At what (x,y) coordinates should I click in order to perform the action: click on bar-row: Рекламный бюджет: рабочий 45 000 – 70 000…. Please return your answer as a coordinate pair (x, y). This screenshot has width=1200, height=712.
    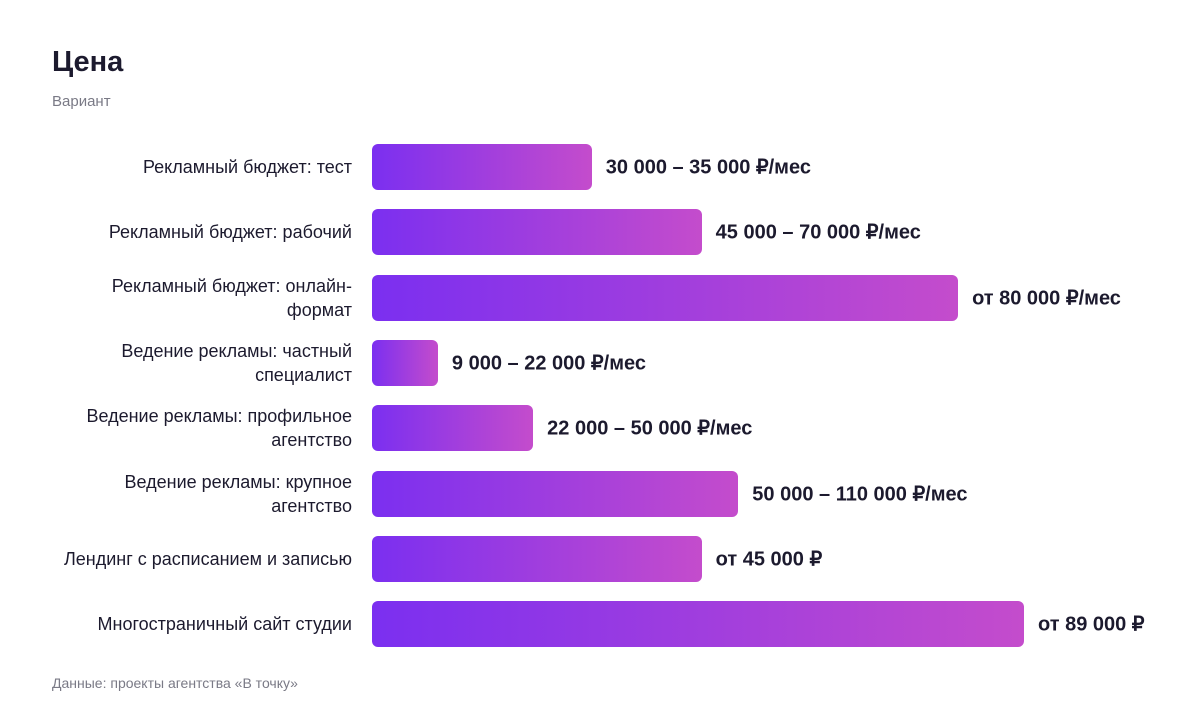
    Looking at the image, I should click on (600, 232).